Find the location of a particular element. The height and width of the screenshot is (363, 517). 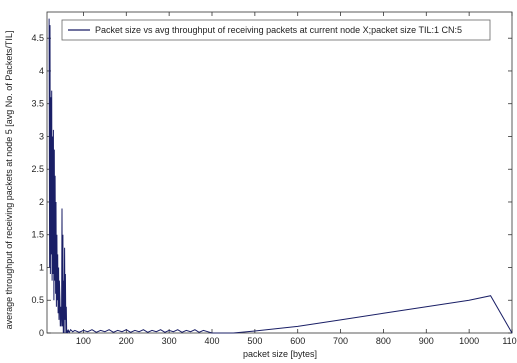

y-tick-label: 3 is located at coordinates (41, 136).